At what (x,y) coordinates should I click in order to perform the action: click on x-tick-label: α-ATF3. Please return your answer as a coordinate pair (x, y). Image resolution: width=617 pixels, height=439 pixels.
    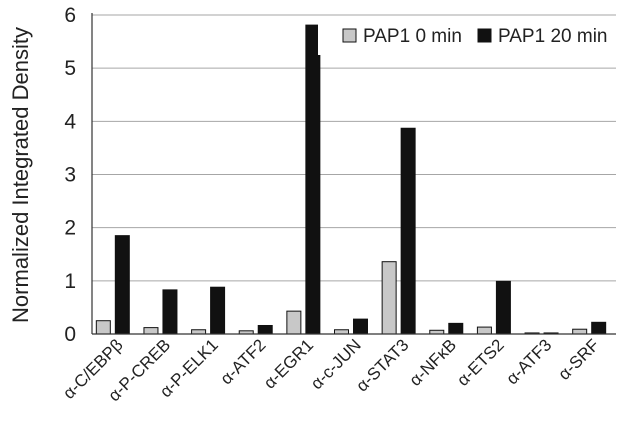
    Looking at the image, I should click on (528, 361).